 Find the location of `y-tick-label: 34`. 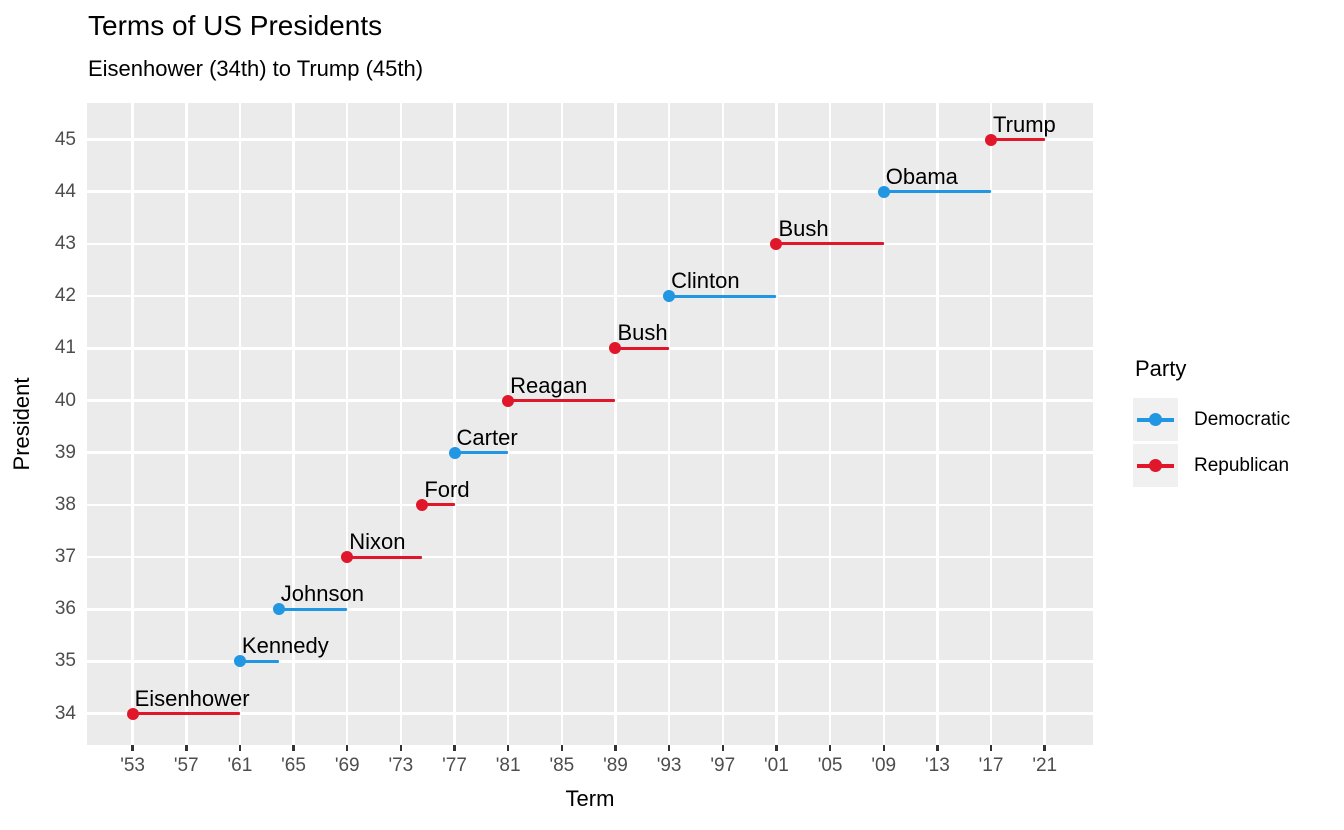

y-tick-label: 34 is located at coordinates (65, 713).